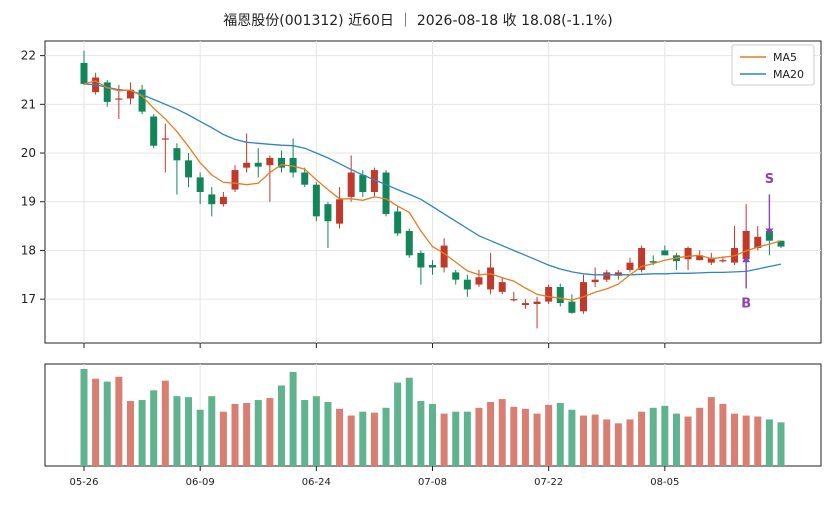 The width and height of the screenshot is (836, 506). Describe the element at coordinates (664, 482) in the screenshot. I see `x-tick-label: 08-05` at that location.